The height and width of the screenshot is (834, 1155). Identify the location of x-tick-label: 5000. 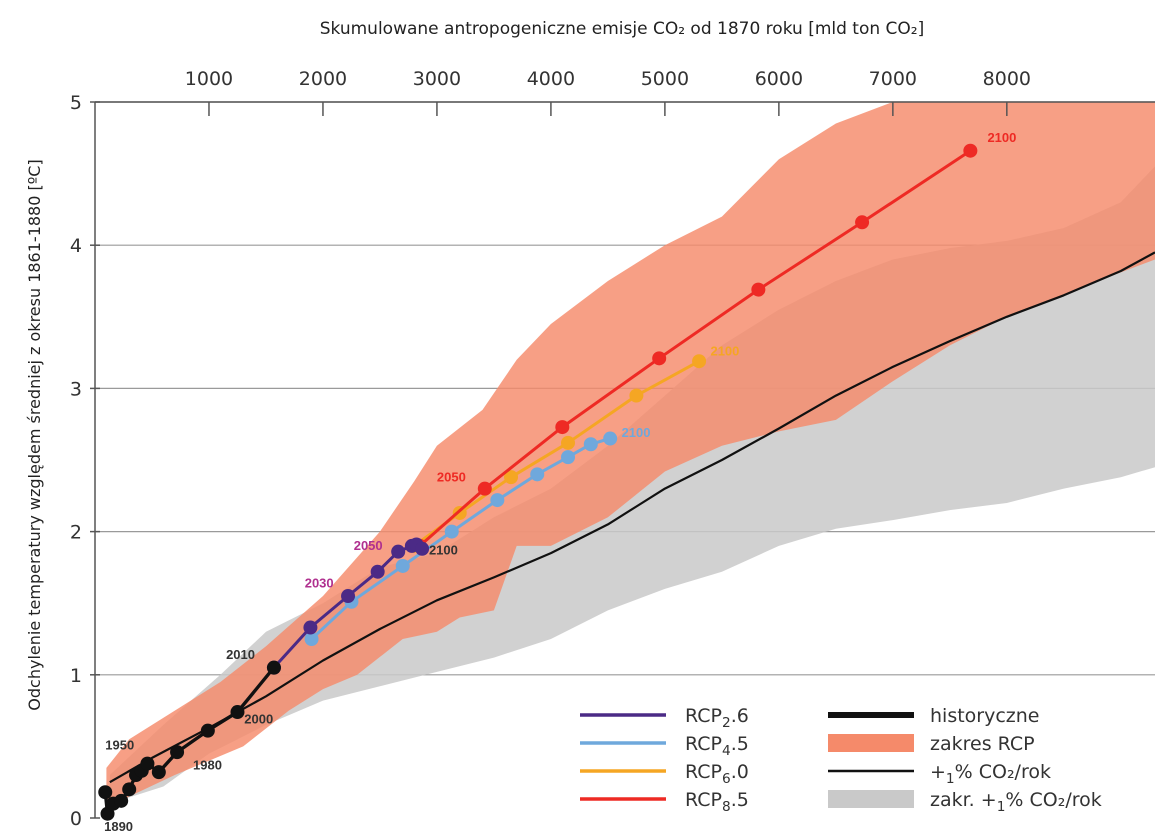
(665, 79).